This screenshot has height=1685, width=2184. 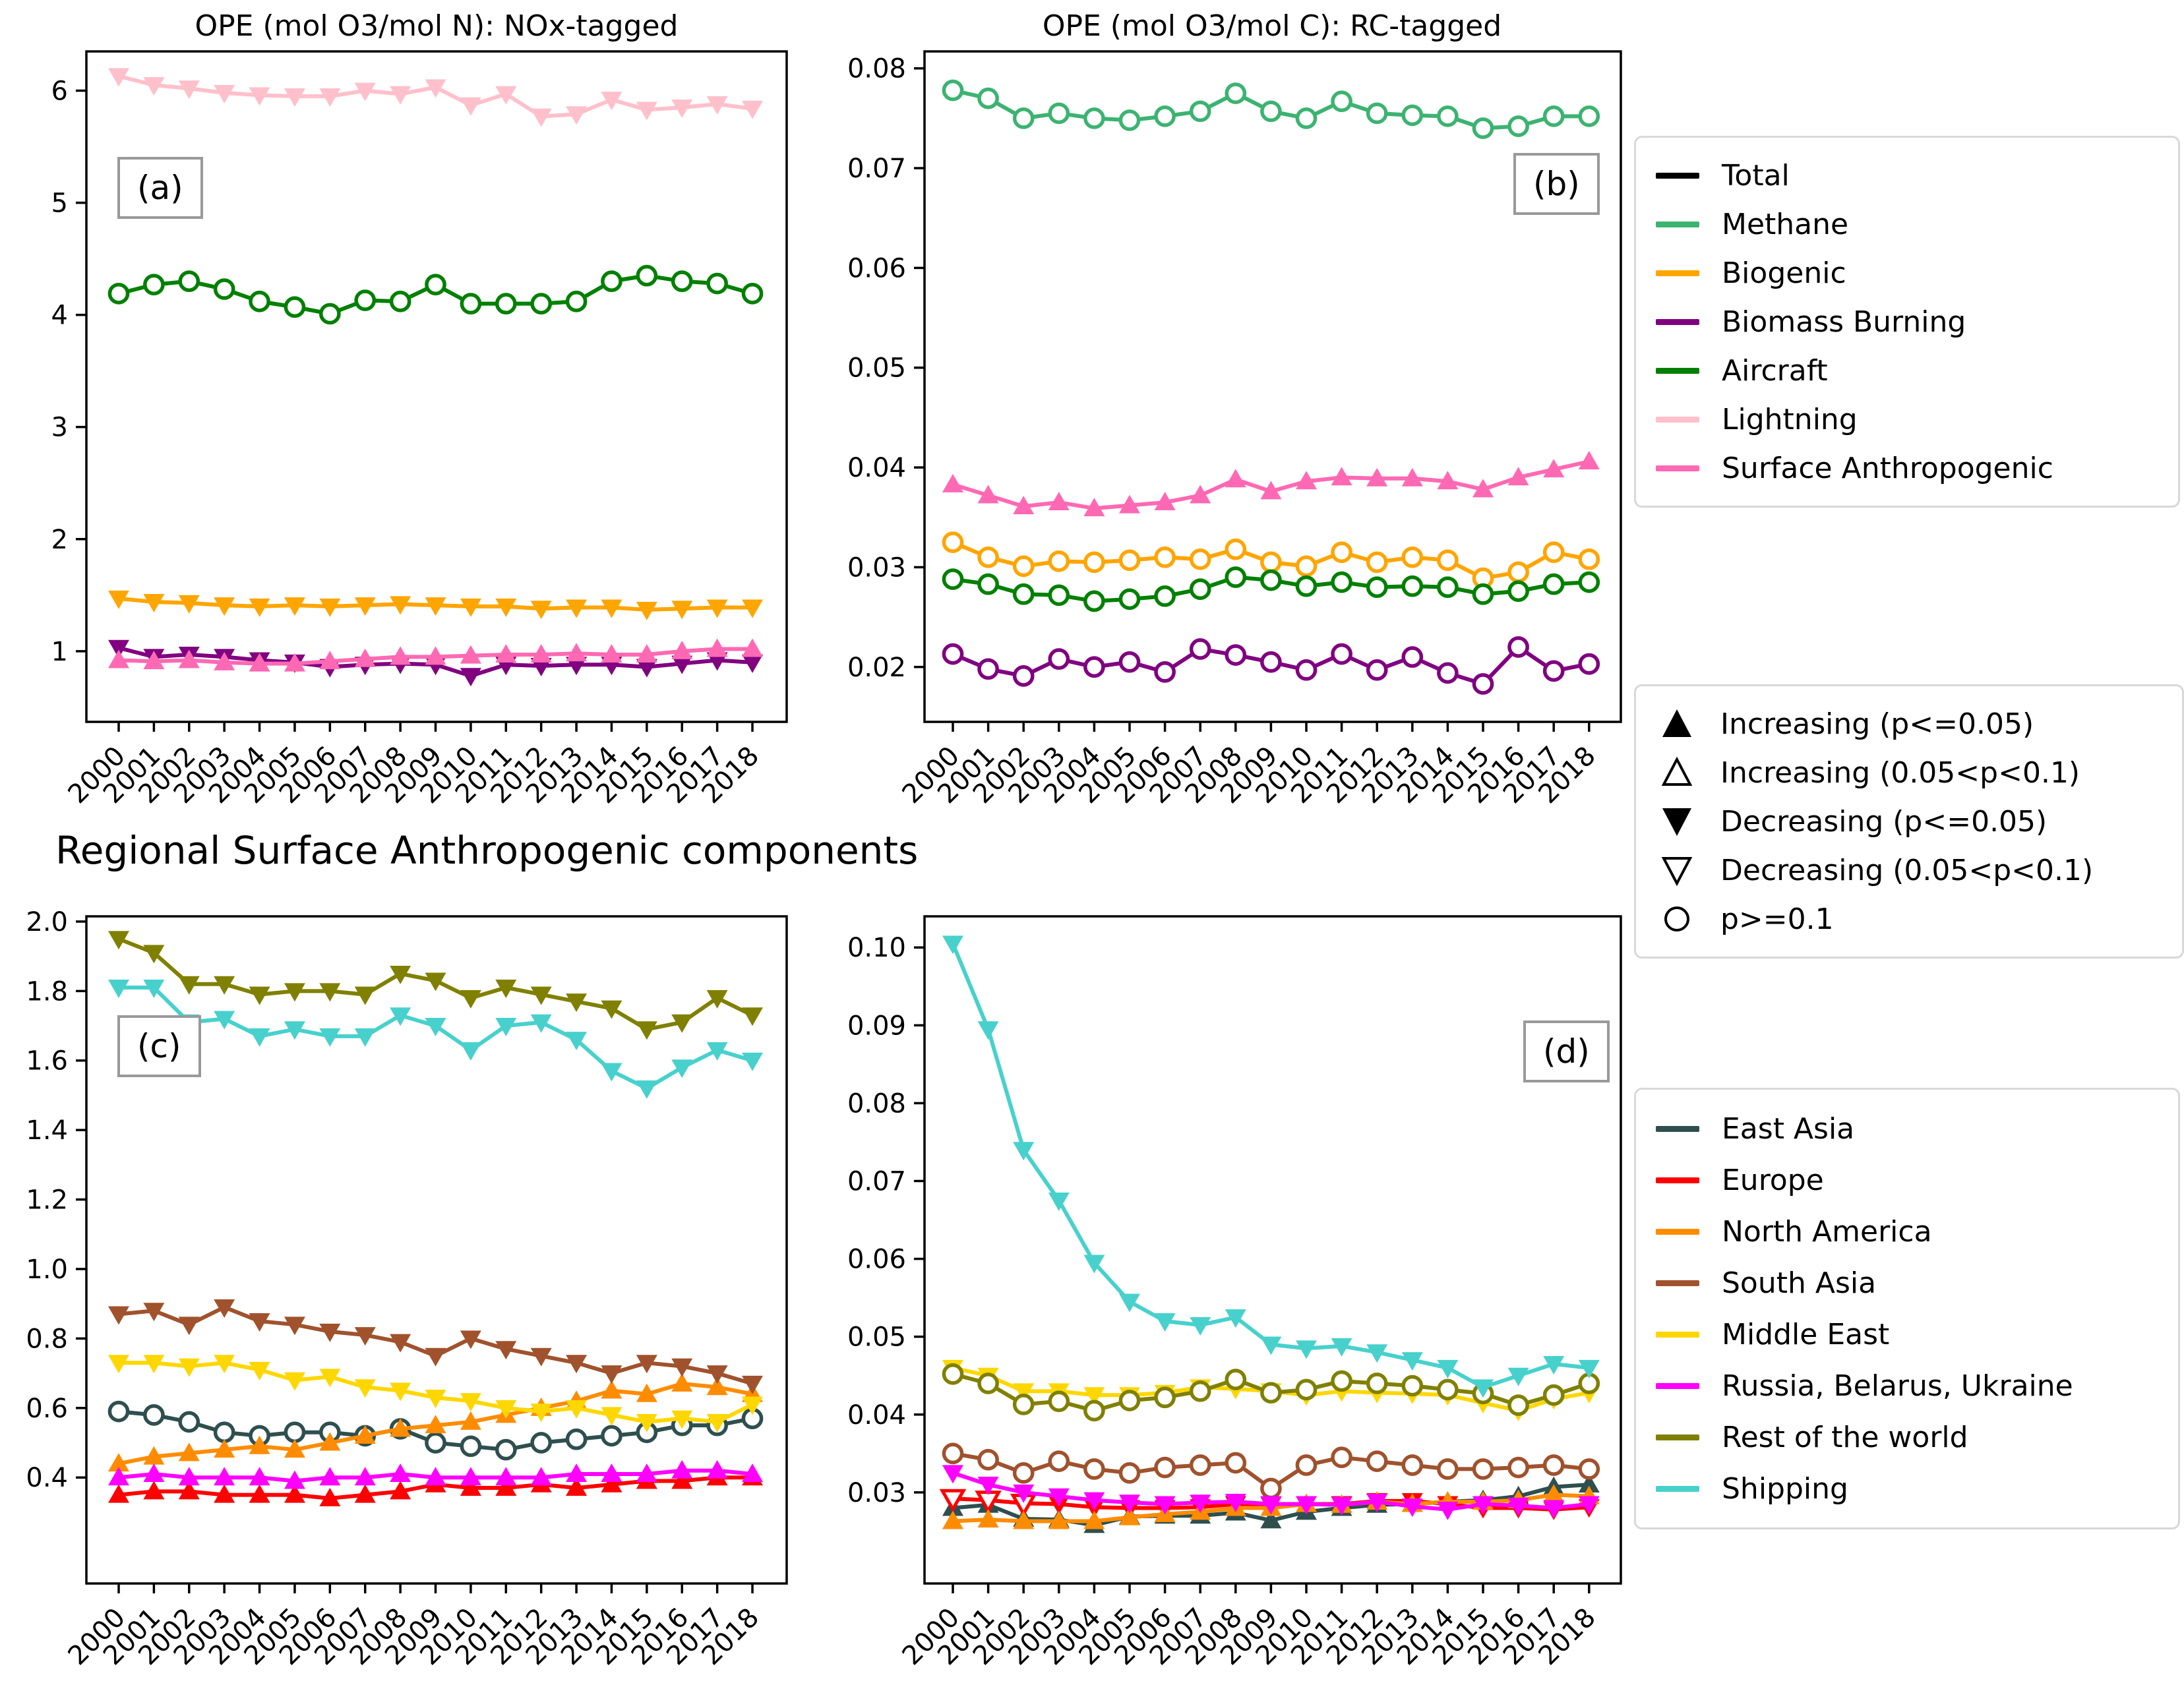 I want to click on legend-label: Decreasing (p<=0.05), so click(x=1884, y=822).